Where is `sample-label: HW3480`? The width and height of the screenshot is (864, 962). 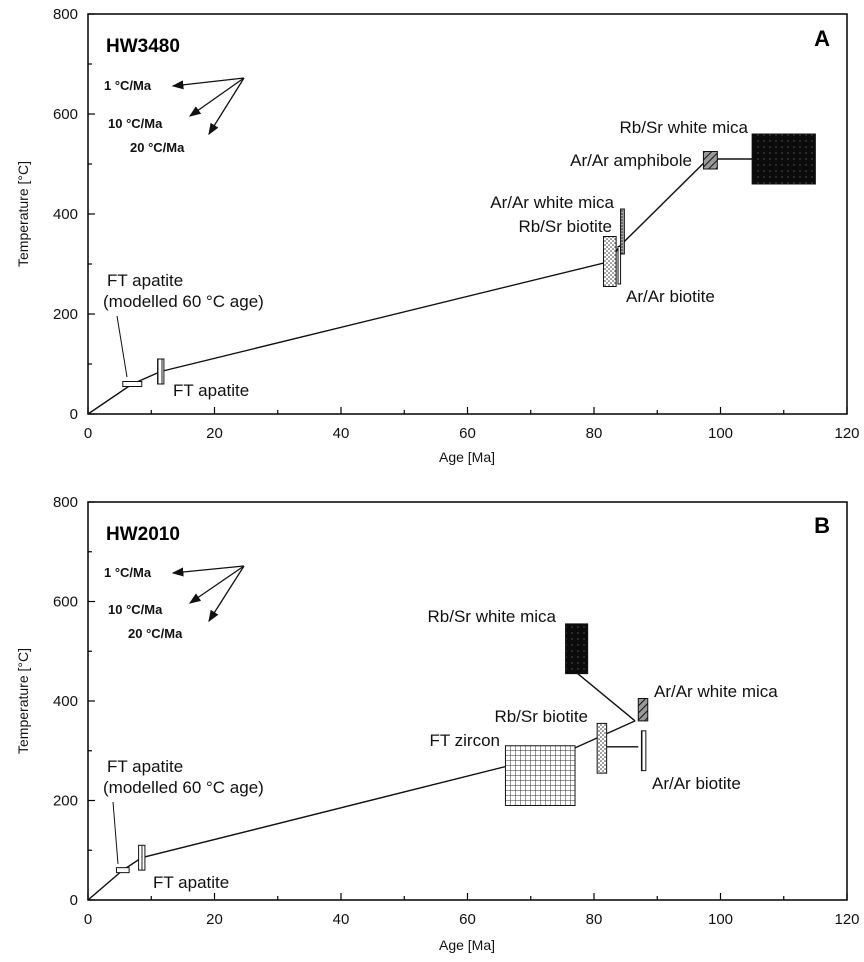
sample-label: HW3480 is located at coordinates (143, 46).